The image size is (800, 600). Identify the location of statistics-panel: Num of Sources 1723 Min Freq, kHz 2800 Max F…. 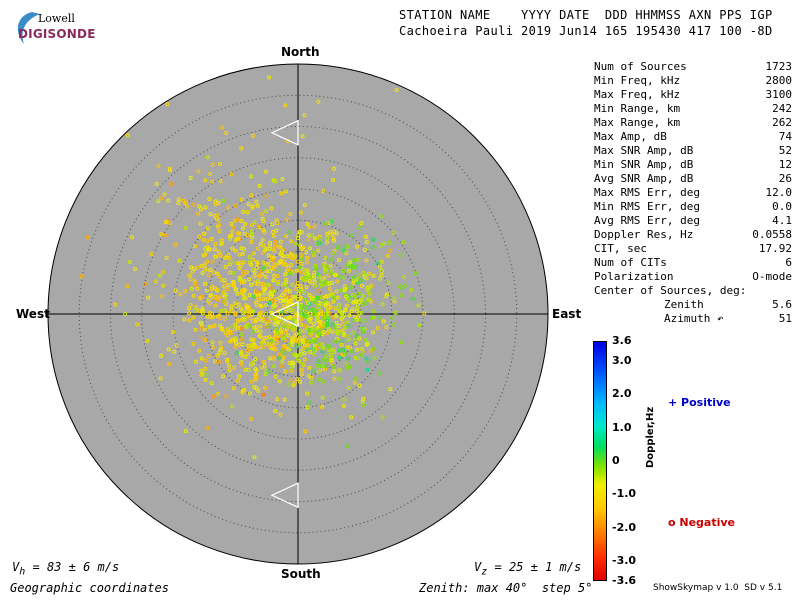
(693, 193).